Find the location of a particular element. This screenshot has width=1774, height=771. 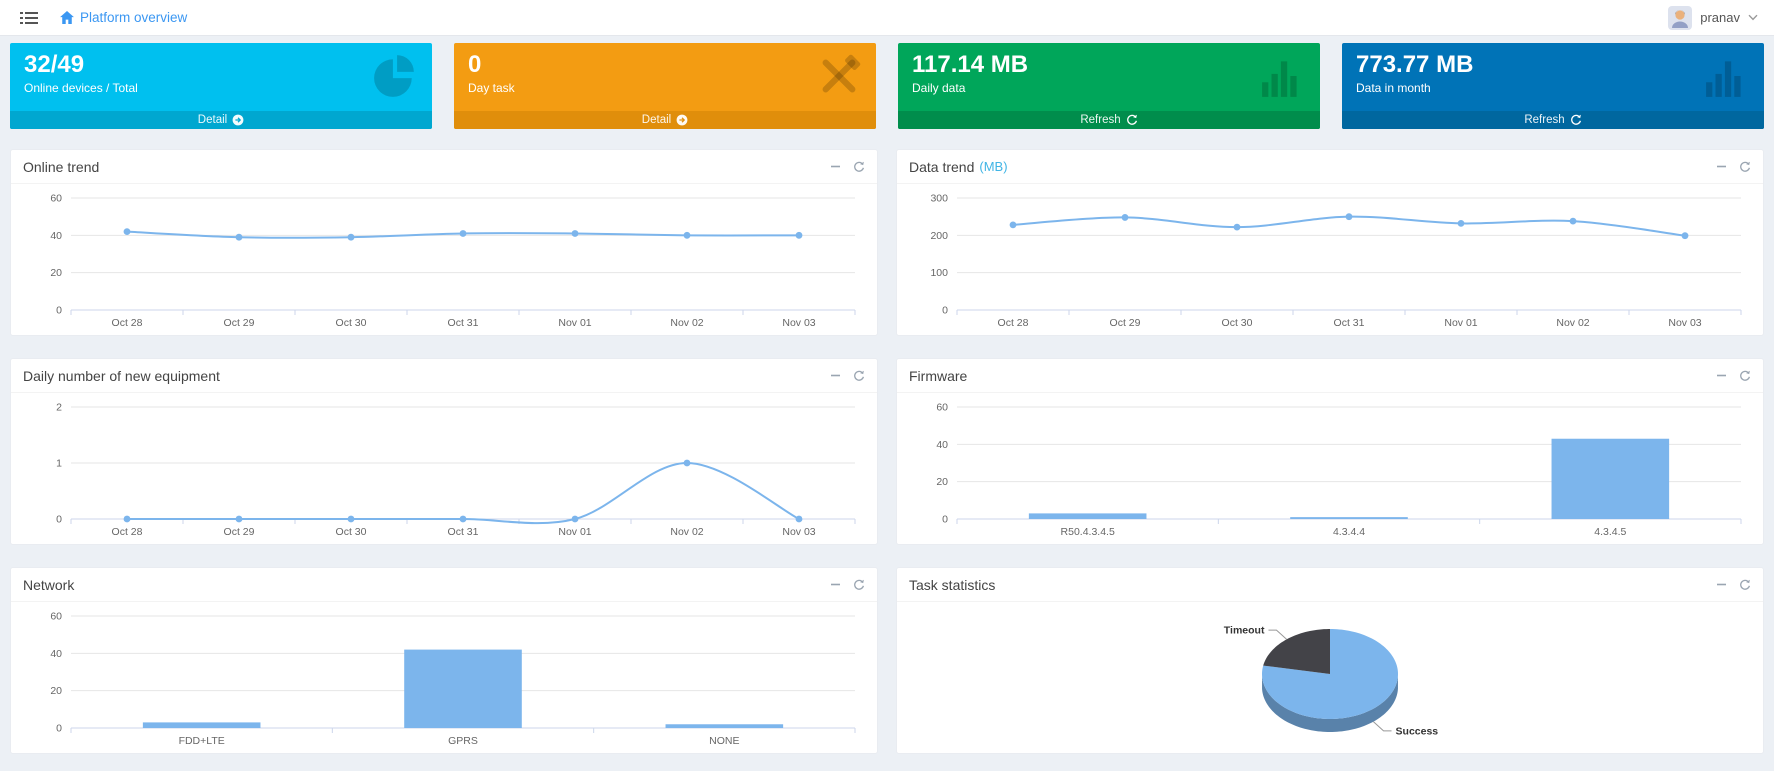

firmware-chart: 0 20 40 60 R50.4.3.4.5 4.3.4.4 4.3.4.5 is located at coordinates (1339, 470).